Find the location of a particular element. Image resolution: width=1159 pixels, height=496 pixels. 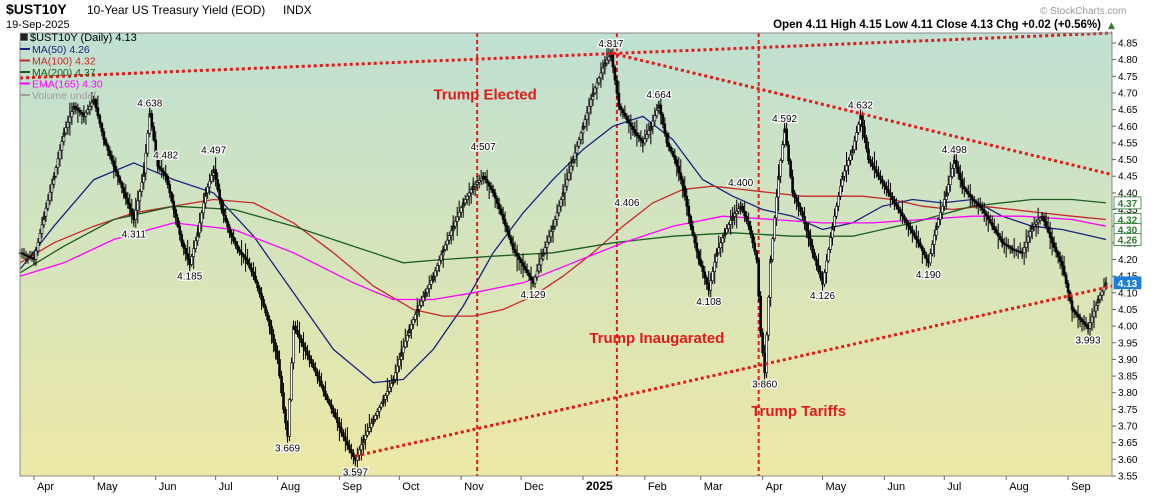

axis-badge is located at coordinates (1127, 239).